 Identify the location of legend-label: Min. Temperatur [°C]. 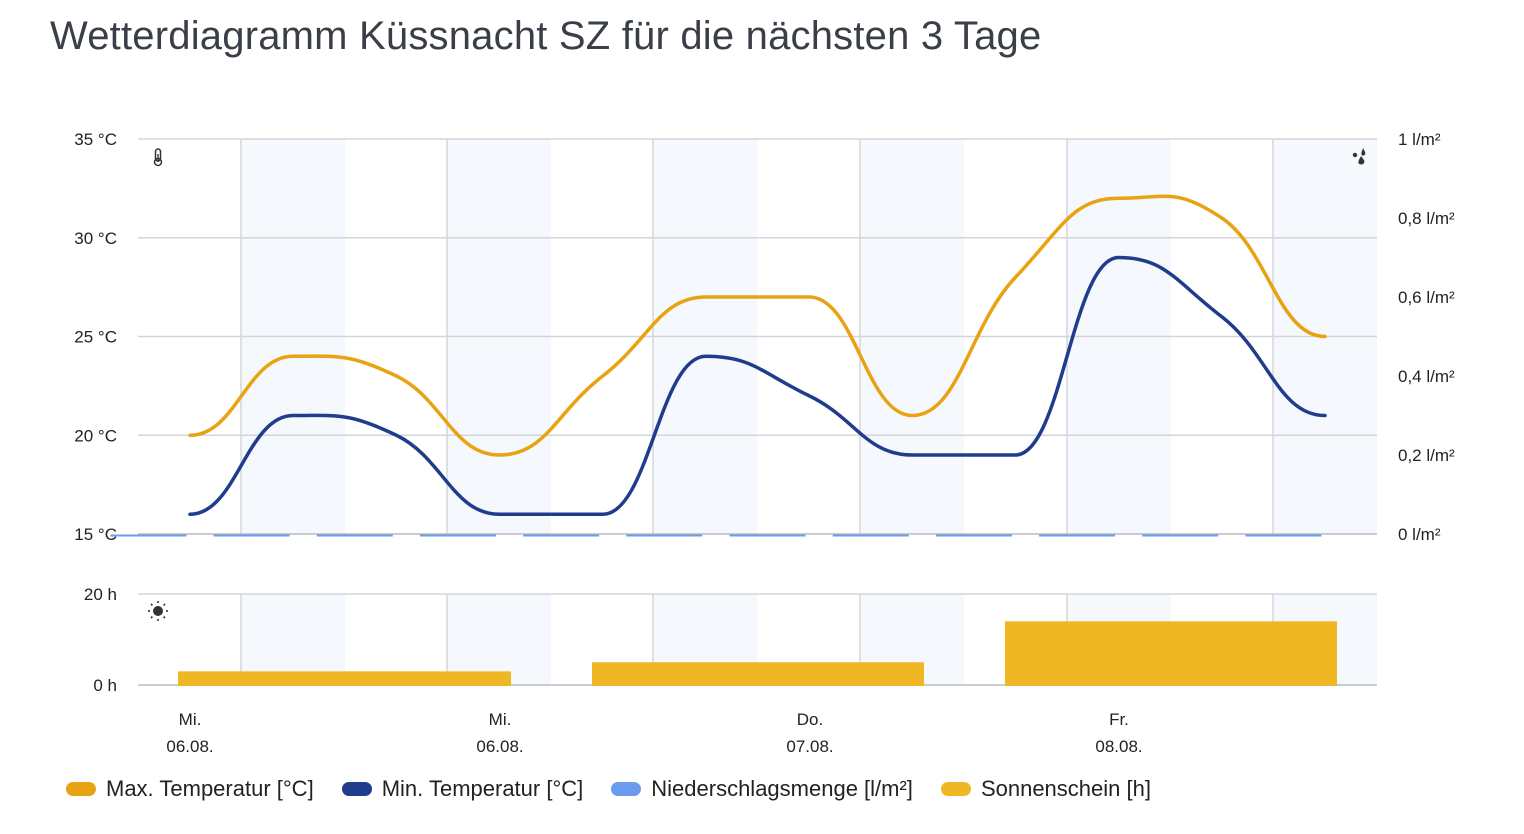
(482, 788).